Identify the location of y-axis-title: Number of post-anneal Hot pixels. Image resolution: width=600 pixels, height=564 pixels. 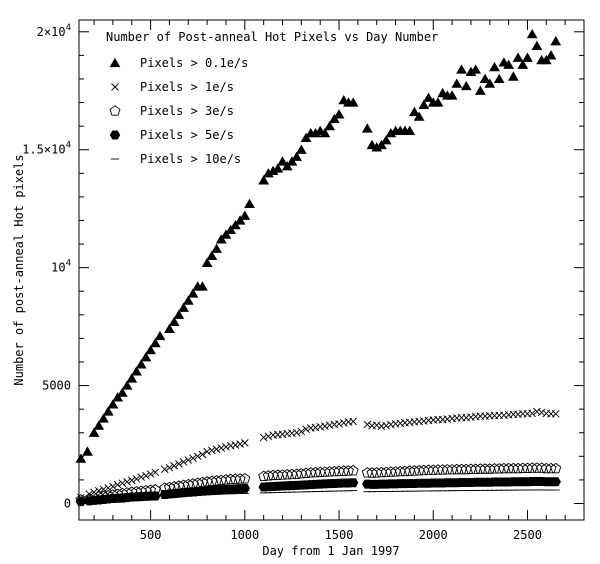
(19, 269).